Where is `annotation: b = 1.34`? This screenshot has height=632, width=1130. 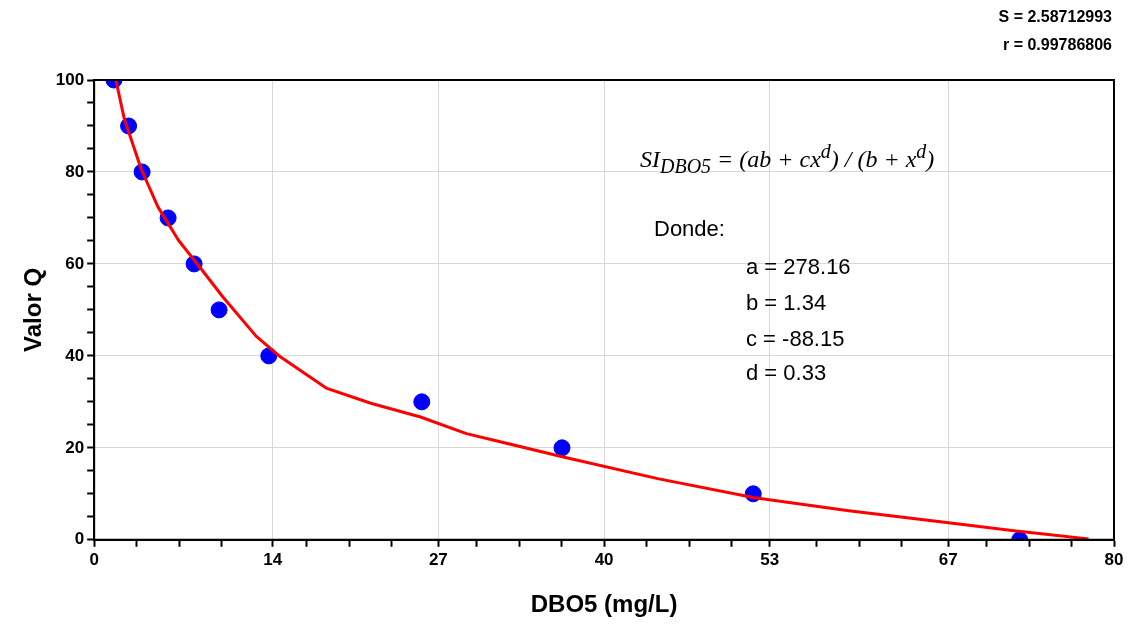 annotation: b = 1.34 is located at coordinates (786, 303).